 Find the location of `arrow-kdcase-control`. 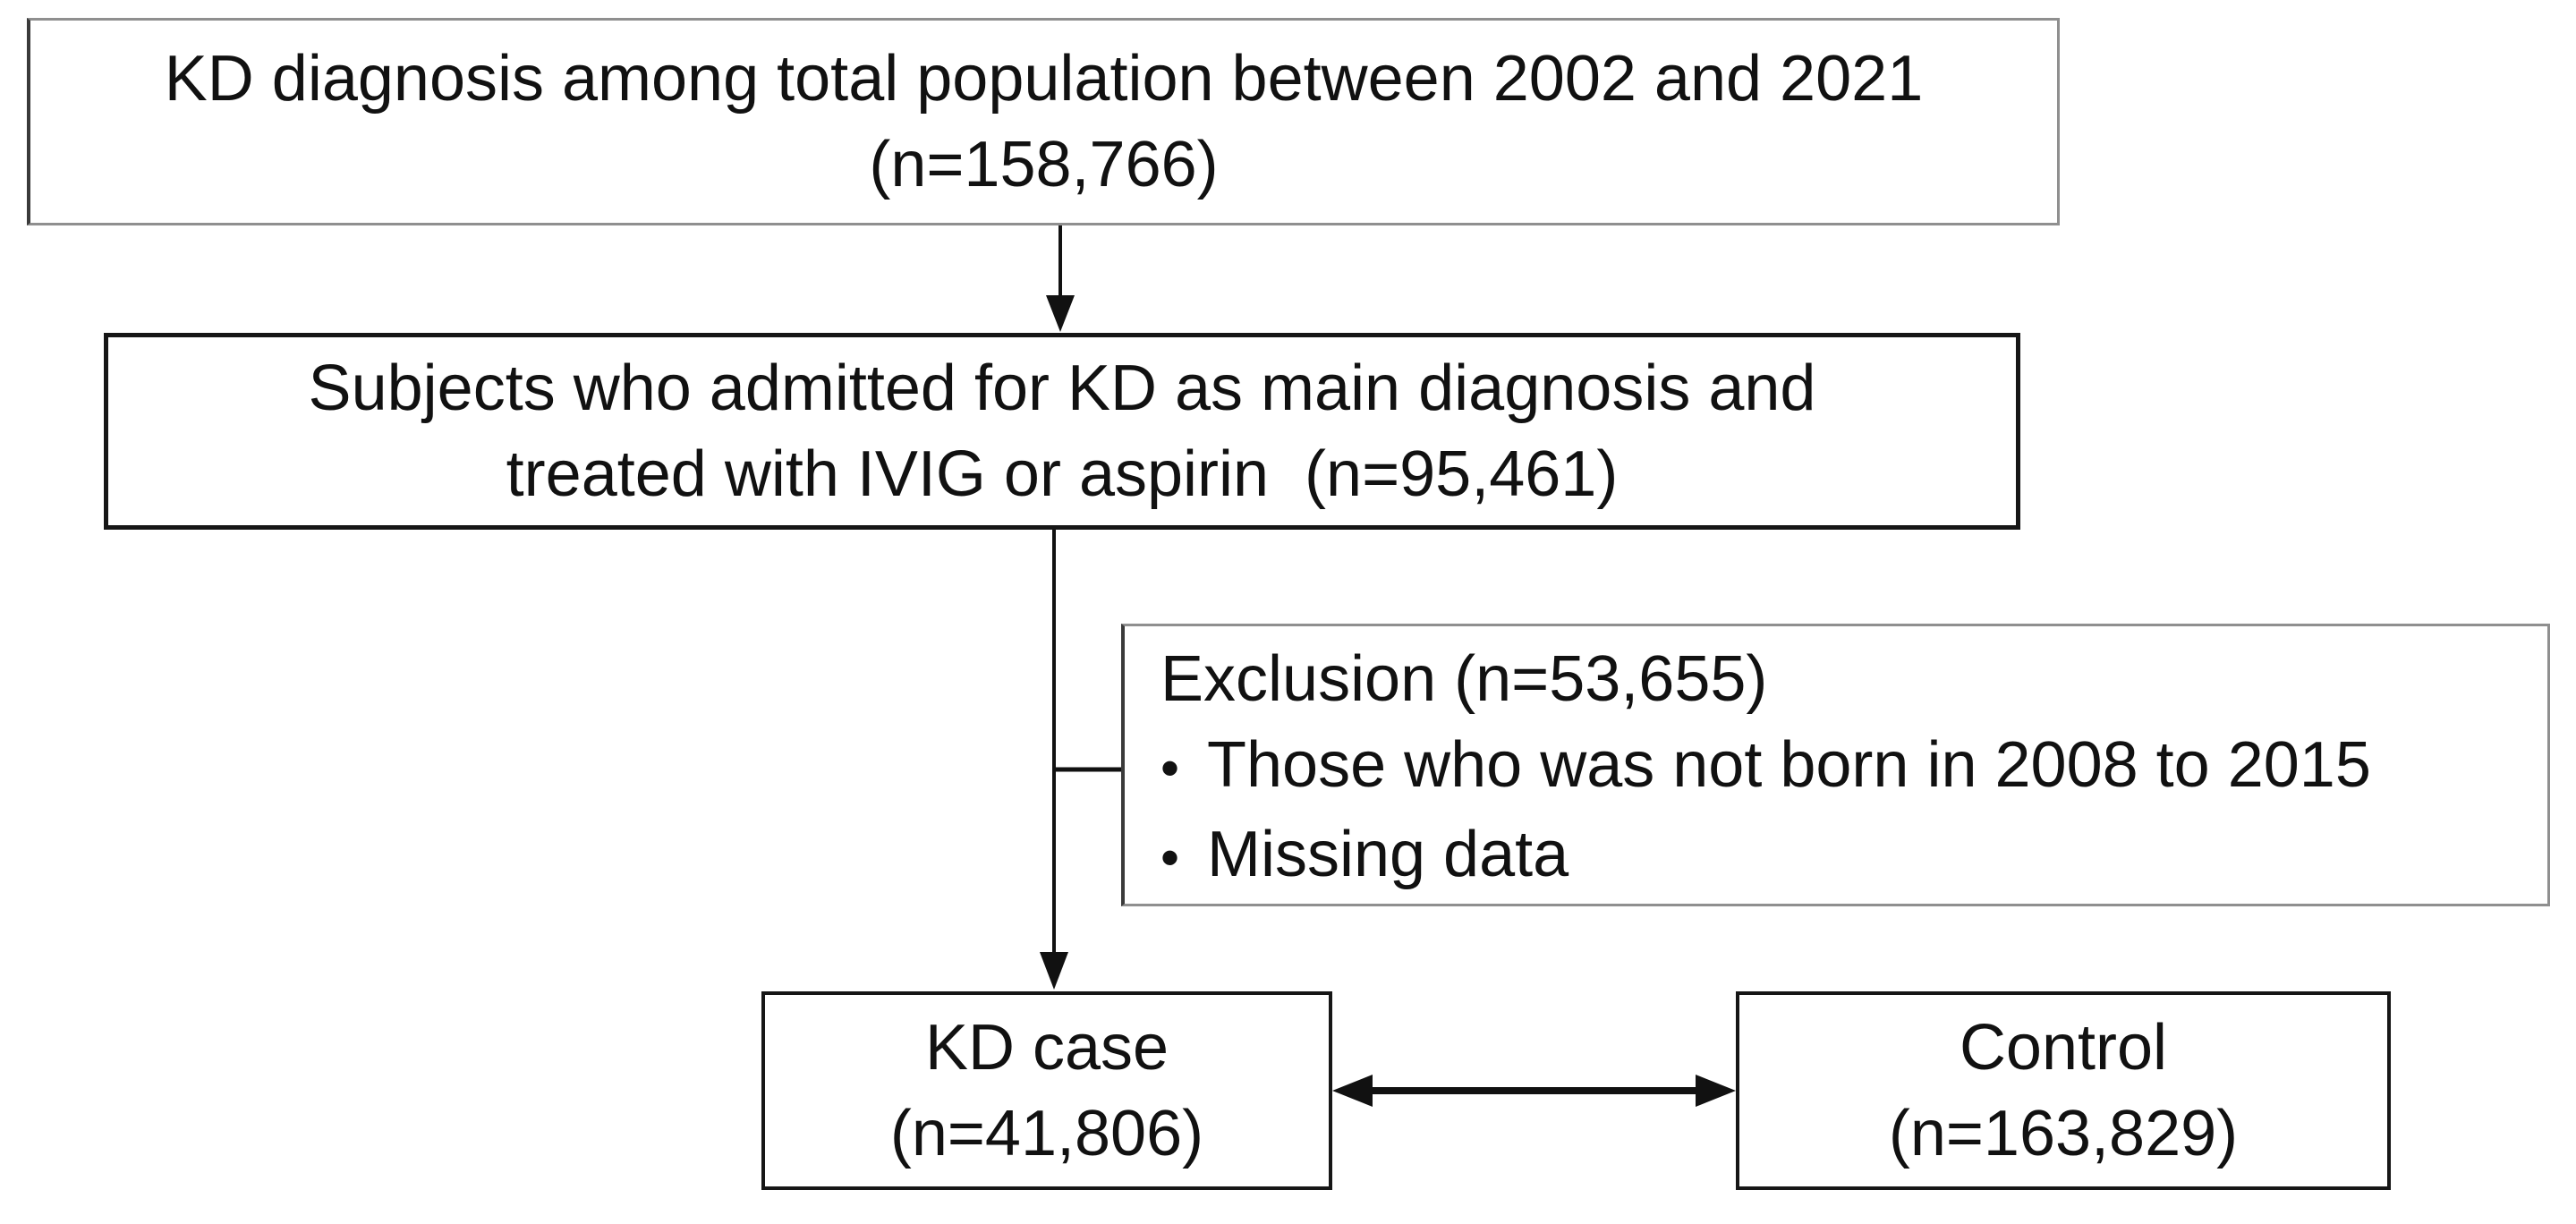

arrow-kdcase-control is located at coordinates (1534, 1091).